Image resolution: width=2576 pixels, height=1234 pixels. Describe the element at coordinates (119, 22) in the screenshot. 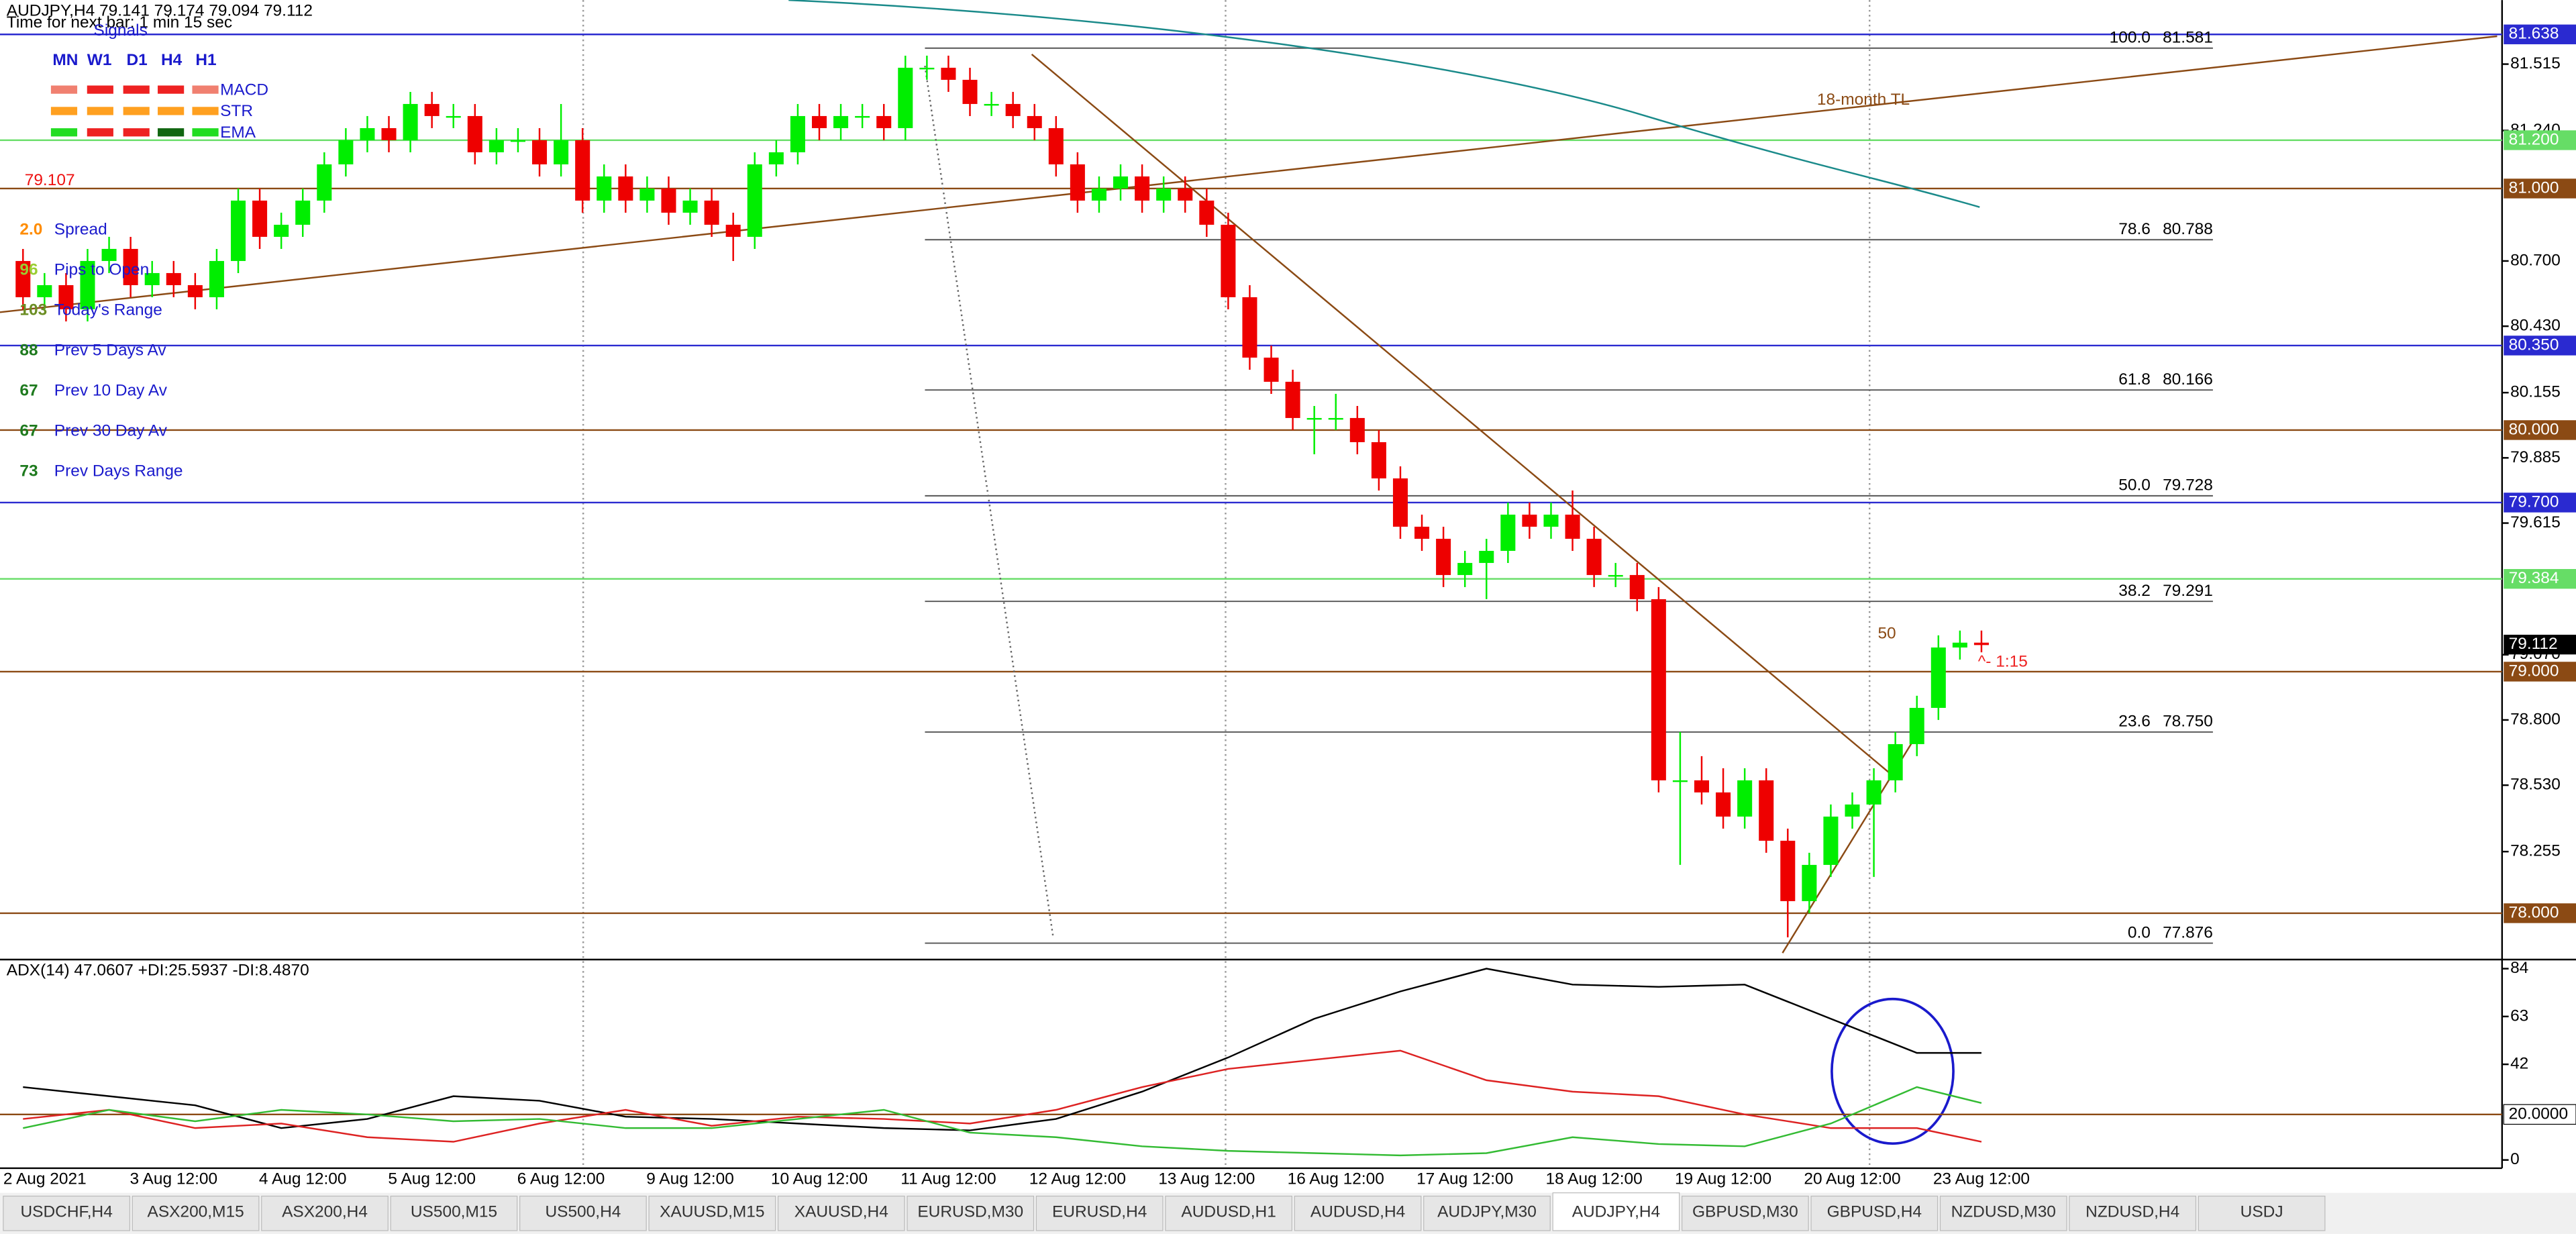

I see `header-timer: Time for next bar: 1 min 15 sec` at that location.